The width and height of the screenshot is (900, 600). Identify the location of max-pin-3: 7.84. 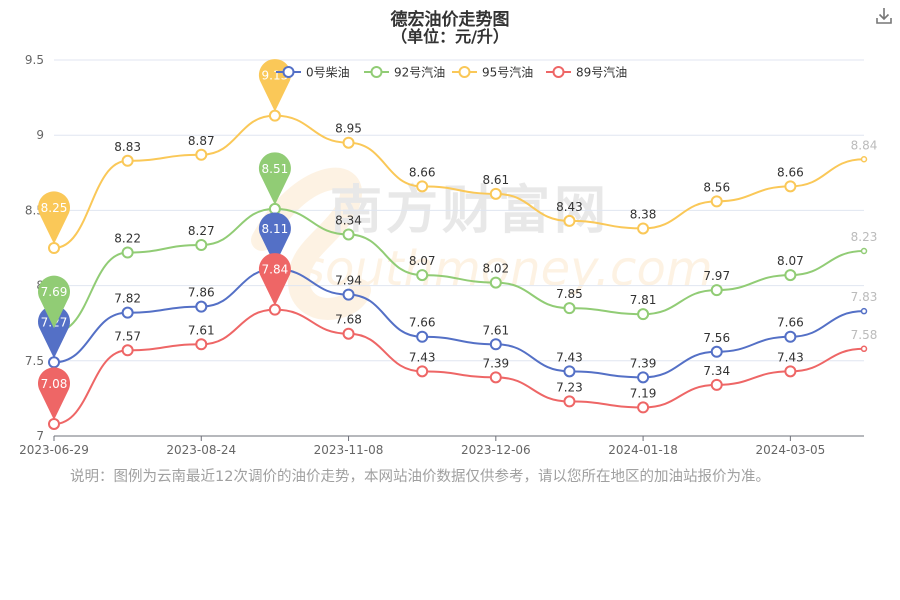
(274, 279).